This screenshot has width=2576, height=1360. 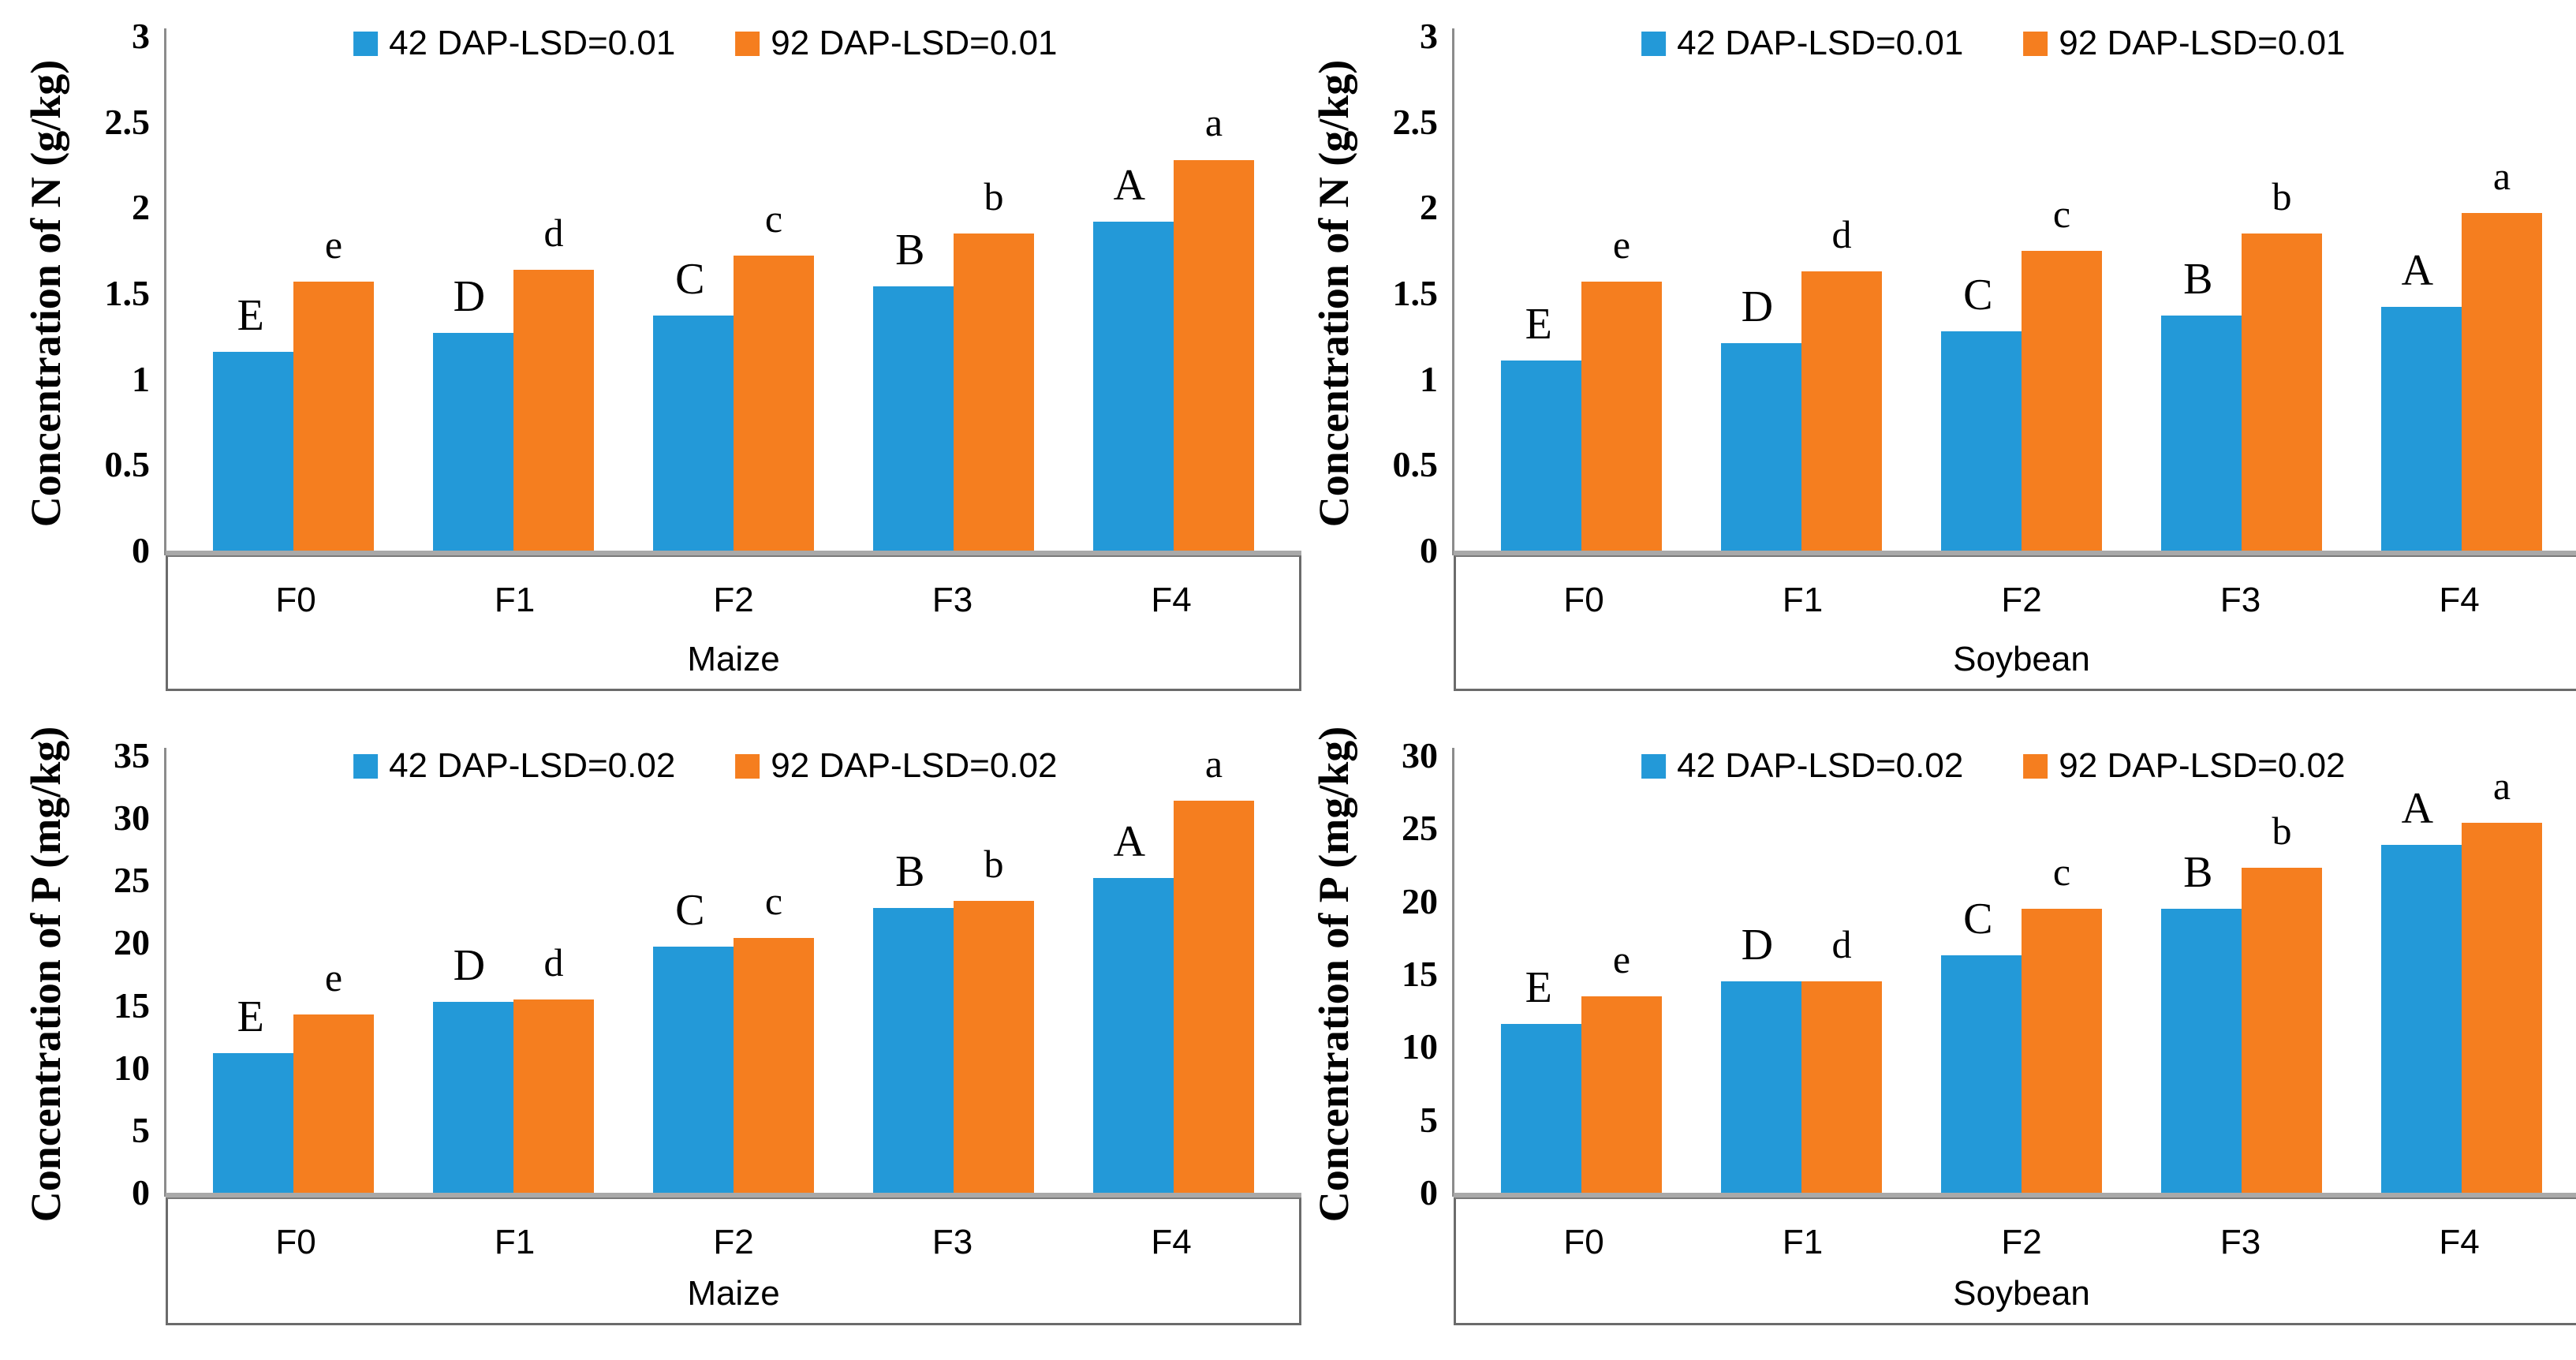 What do you see at coordinates (127, 121) in the screenshot?
I see `y-tick-label: 2.5` at bounding box center [127, 121].